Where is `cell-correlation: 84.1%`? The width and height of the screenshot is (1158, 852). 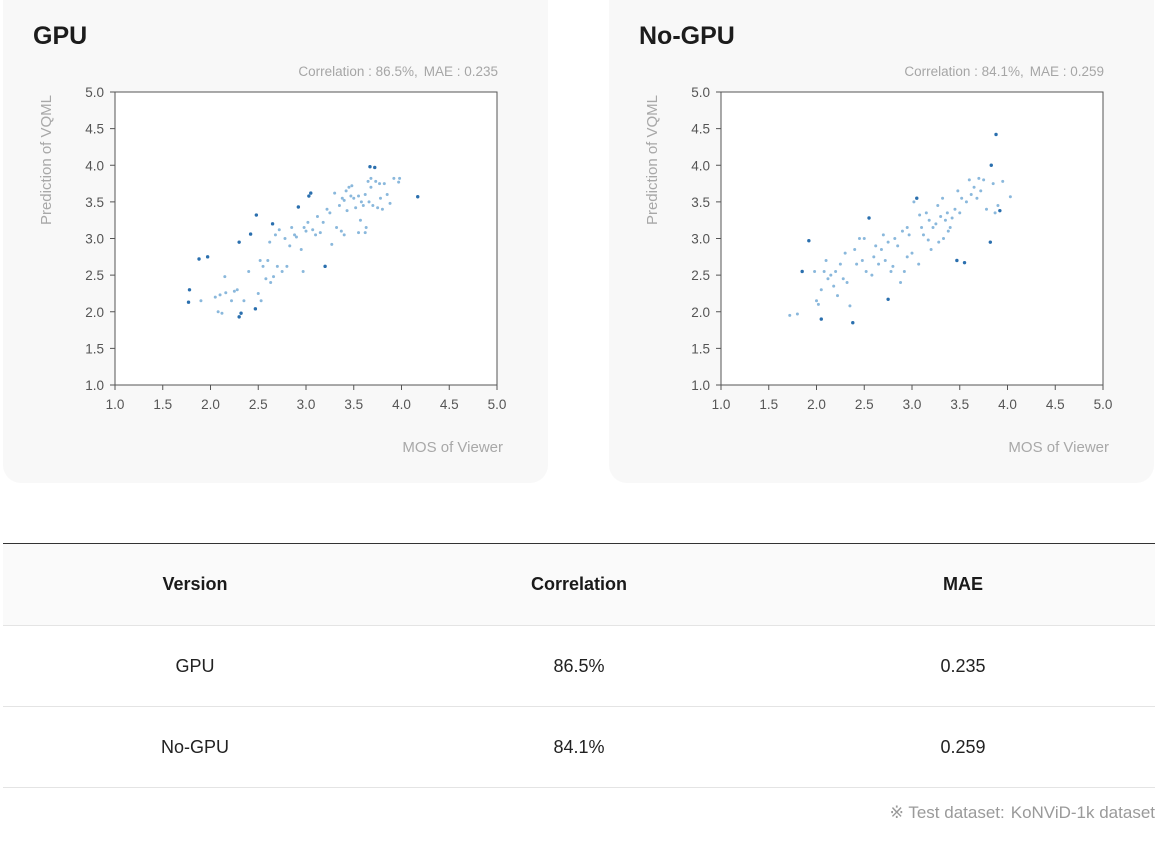
cell-correlation: 84.1% is located at coordinates (579, 746).